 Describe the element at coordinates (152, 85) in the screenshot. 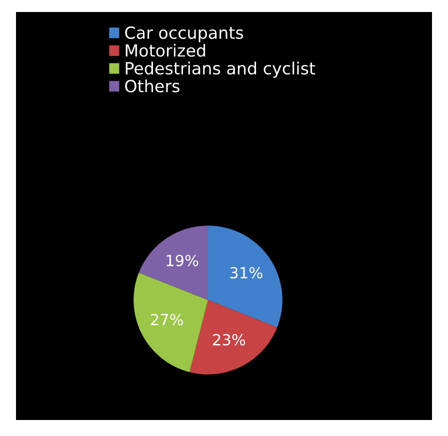

I see `legend-label: Others` at that location.